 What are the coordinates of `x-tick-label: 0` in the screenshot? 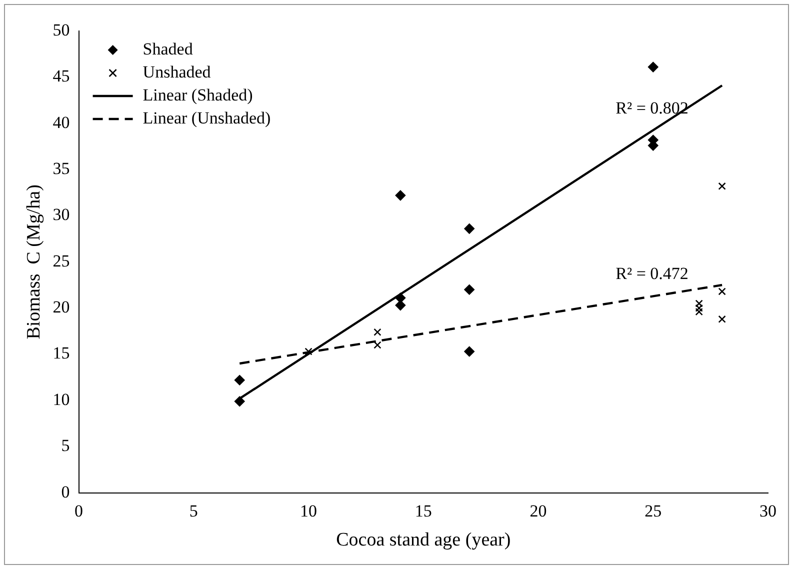 It's located at (79, 510).